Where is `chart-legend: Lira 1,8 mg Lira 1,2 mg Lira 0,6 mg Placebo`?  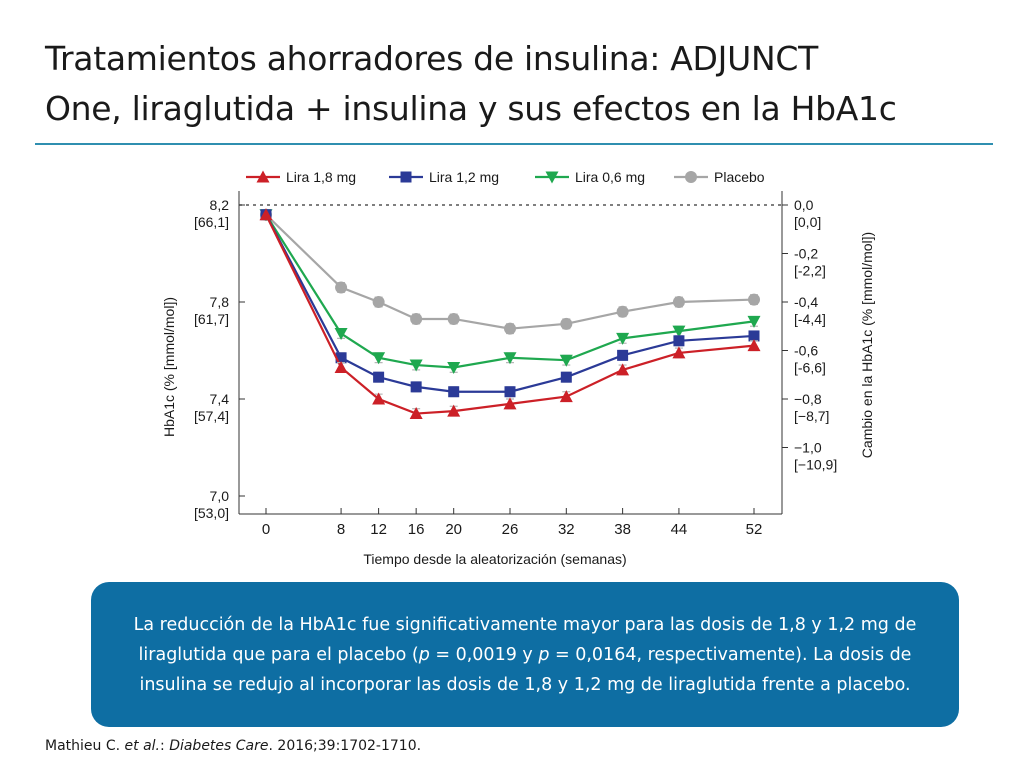 chart-legend: Lira 1,8 mg Lira 1,2 mg Lira 0,6 mg Placebo is located at coordinates (505, 177).